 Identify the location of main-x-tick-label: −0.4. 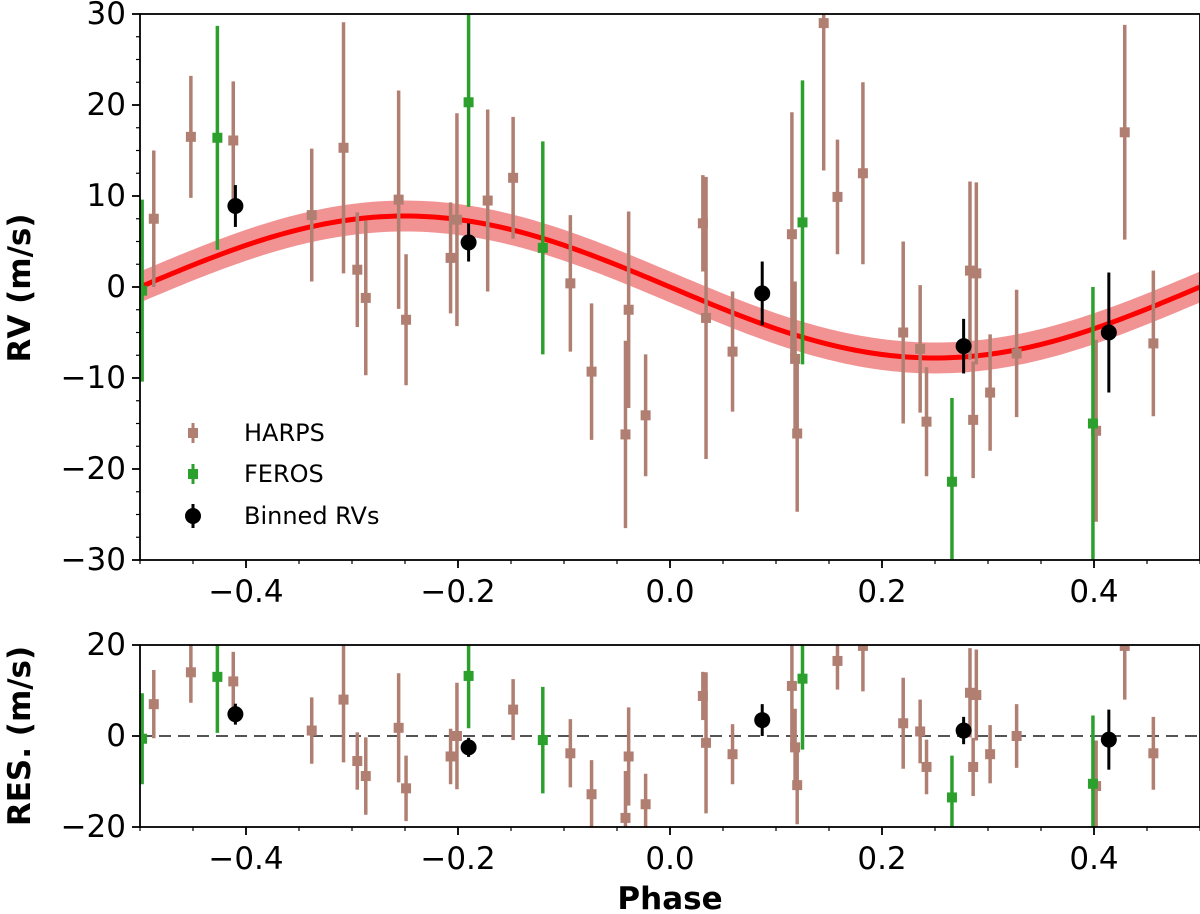
(245, 592).